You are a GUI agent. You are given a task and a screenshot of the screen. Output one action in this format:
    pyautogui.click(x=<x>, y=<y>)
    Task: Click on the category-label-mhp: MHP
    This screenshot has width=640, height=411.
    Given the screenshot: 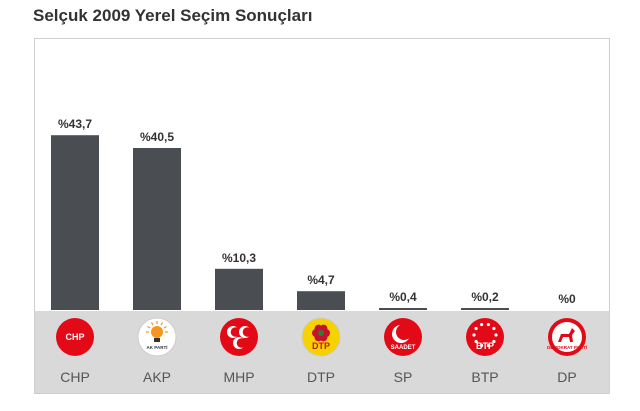 What is the action you would take?
    pyautogui.click(x=238, y=377)
    